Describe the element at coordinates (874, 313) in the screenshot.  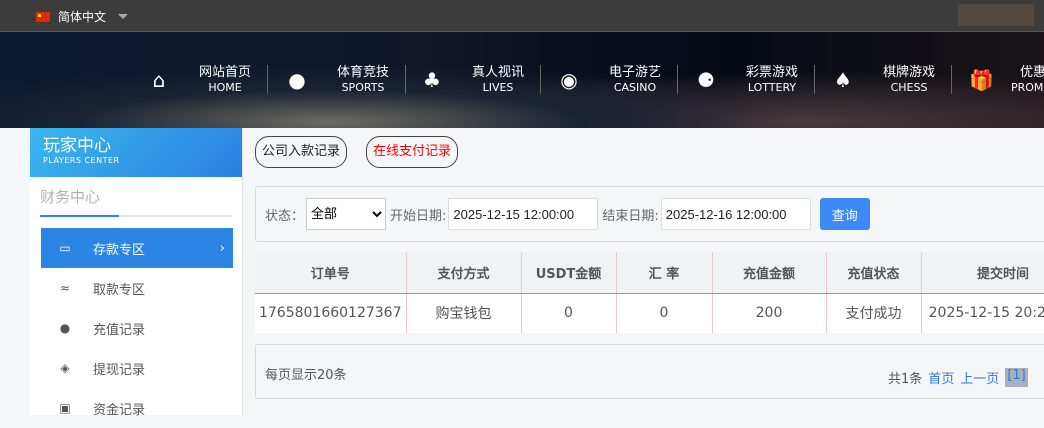
I see `table-cell: 支付成功` at that location.